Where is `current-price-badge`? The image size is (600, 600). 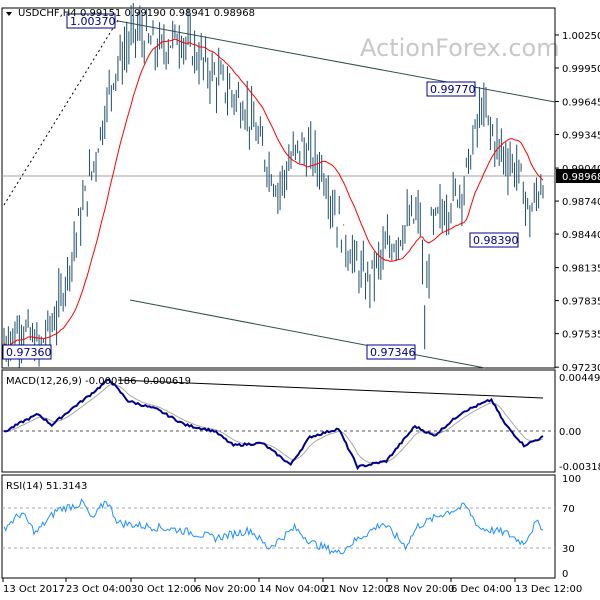 current-price-badge is located at coordinates (578, 176).